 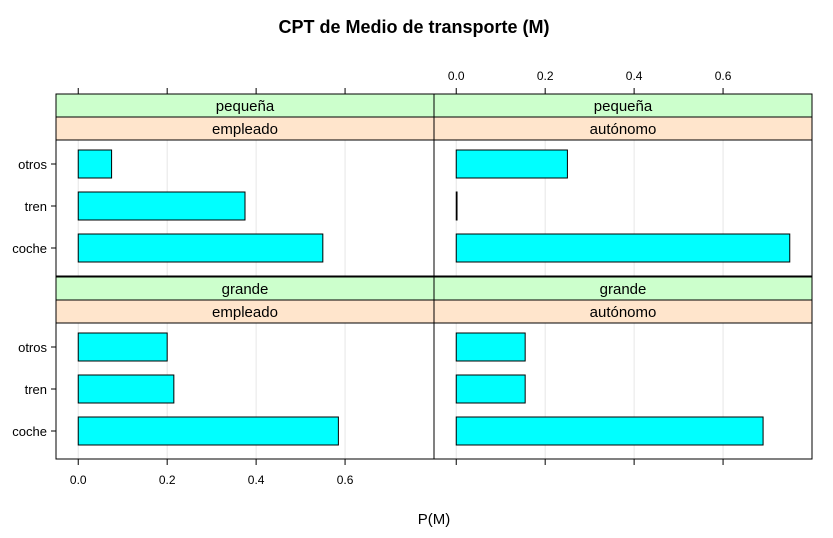 What do you see at coordinates (545, 76) in the screenshot?
I see `x-tick-label-top: 0.2` at bounding box center [545, 76].